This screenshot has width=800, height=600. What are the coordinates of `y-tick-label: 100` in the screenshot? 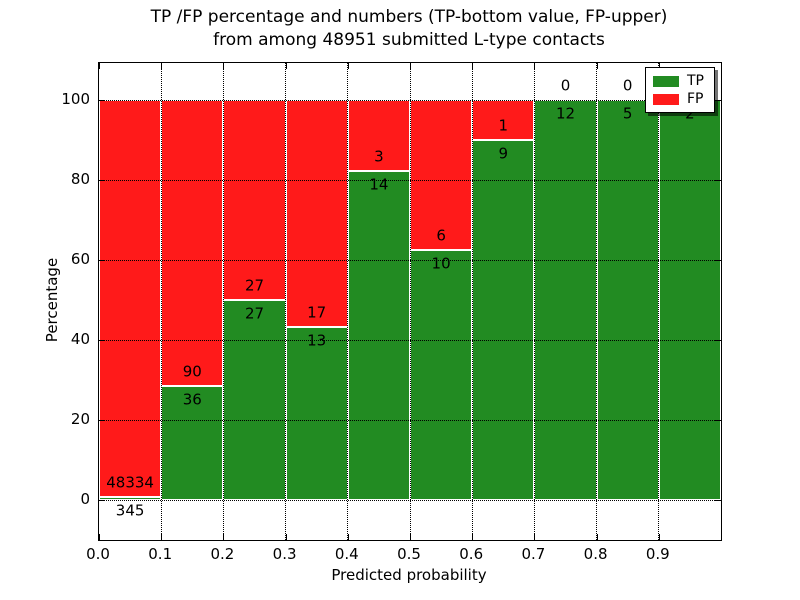 It's located at (75, 99).